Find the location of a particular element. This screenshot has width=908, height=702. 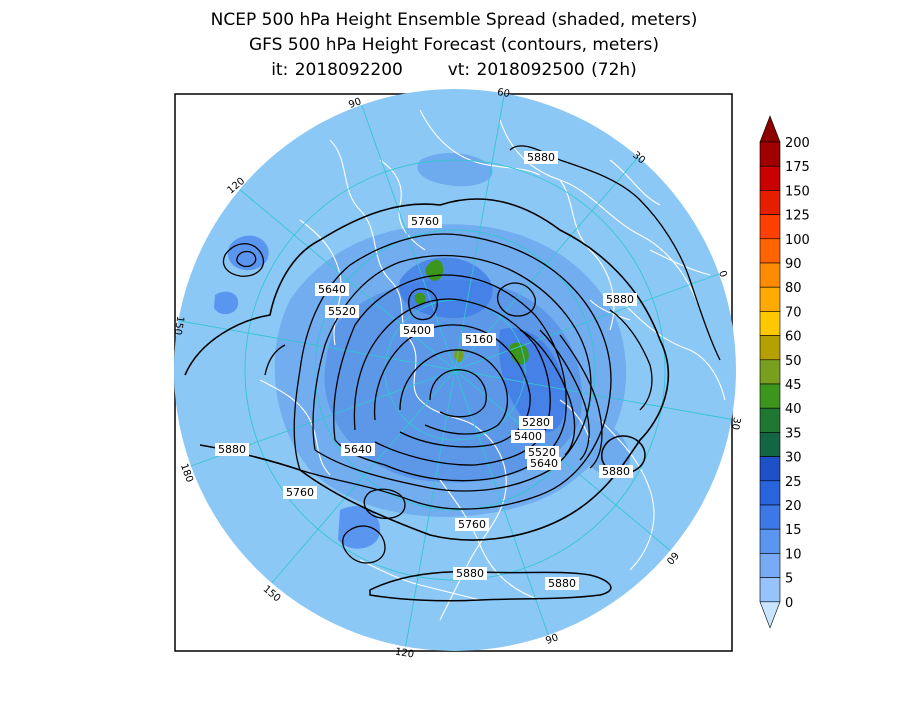

title-line-3: it: 2018092200 vt: 2018092500 (72h) is located at coordinates (454, 70).